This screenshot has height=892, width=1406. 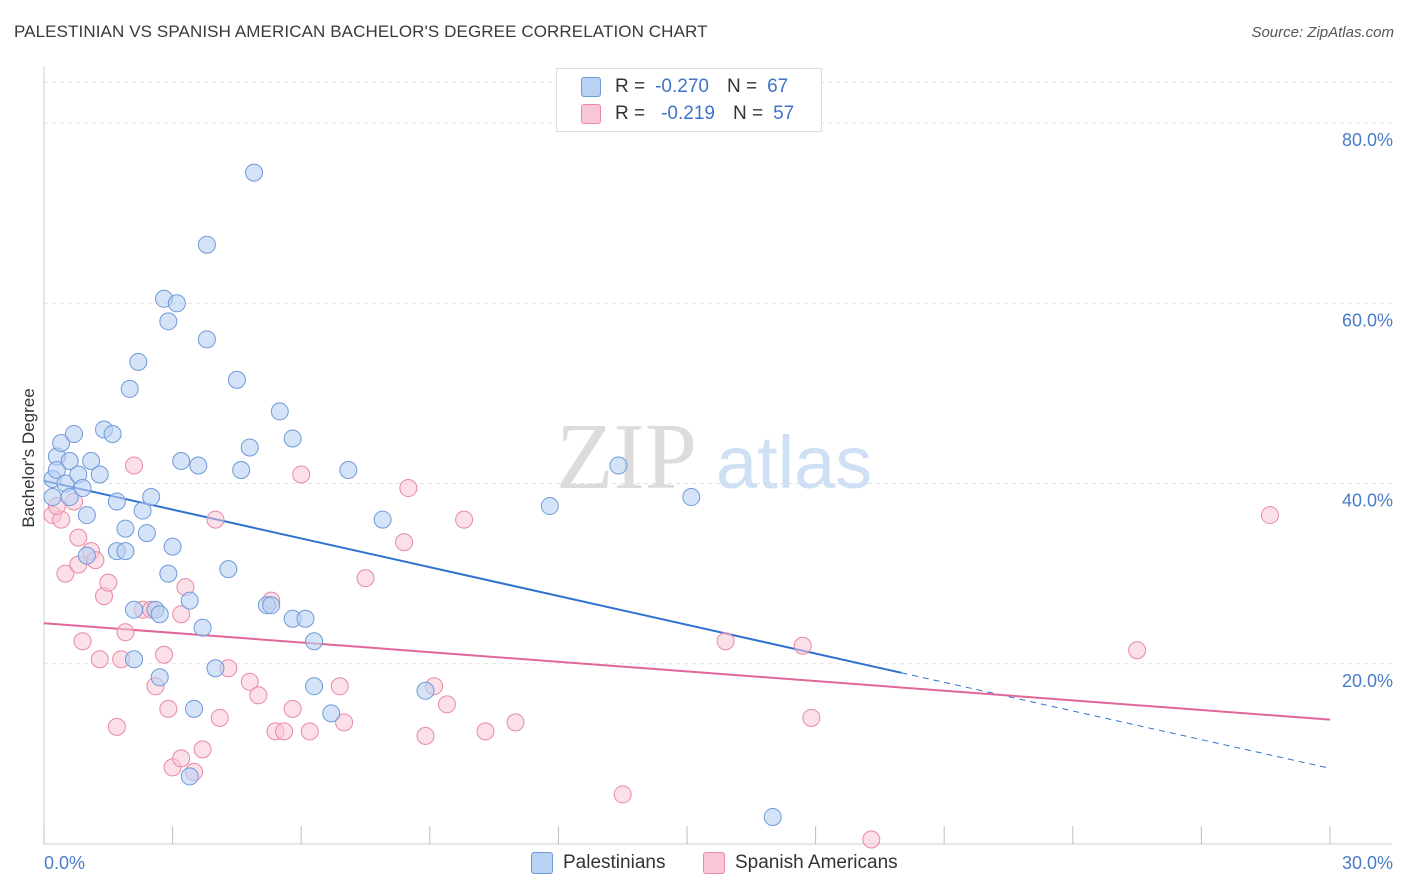 I want to click on bottom-legend-label-palestinians: Palestinians, so click(x=614, y=862).